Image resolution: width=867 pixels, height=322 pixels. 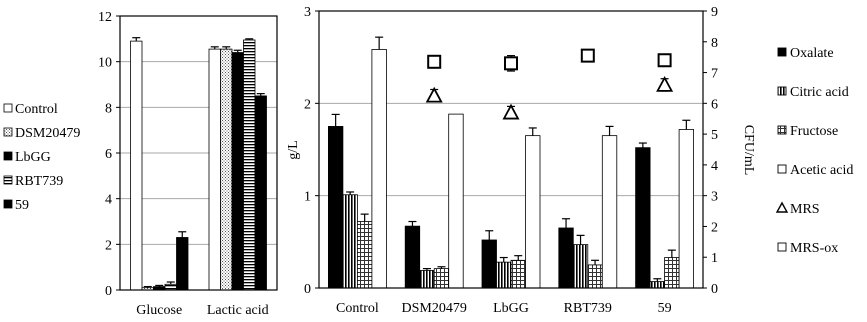 I want to click on legend-label: Control, so click(x=36, y=109).